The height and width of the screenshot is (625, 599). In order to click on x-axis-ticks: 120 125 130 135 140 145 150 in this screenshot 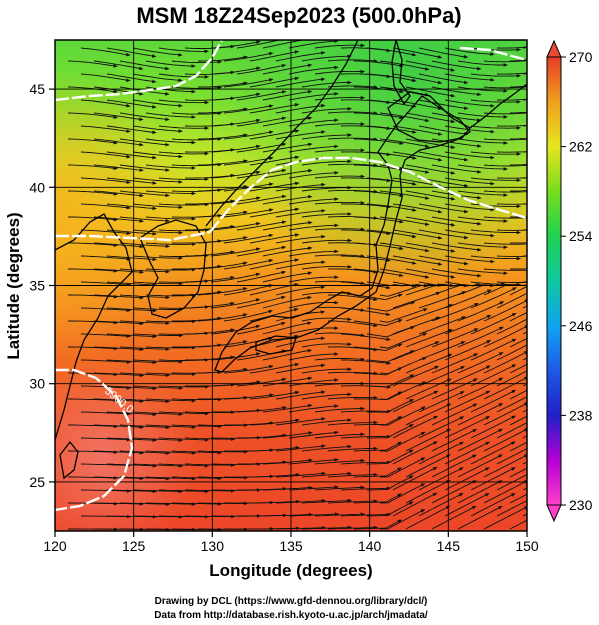, I will do `click(291, 542)`.